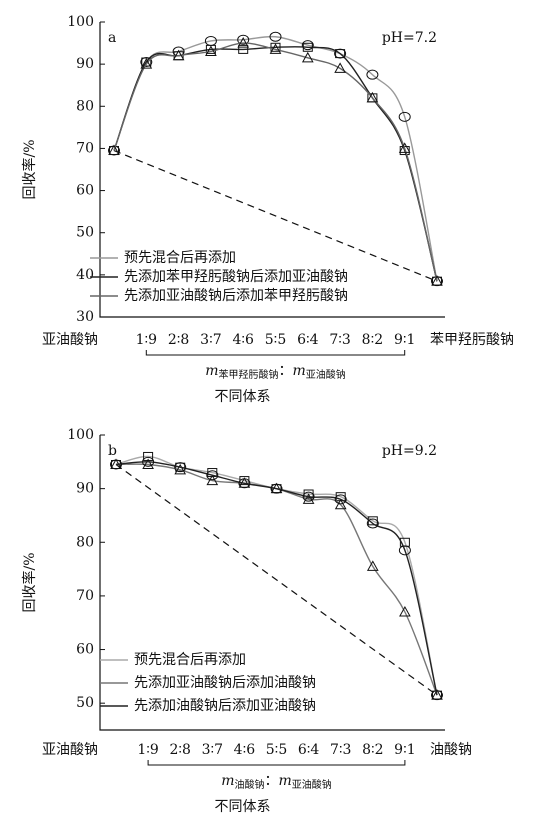 The width and height of the screenshot is (551, 832). I want to click on legend-label: 先添加油酸钠后添加亚油酸钠, so click(225, 706).